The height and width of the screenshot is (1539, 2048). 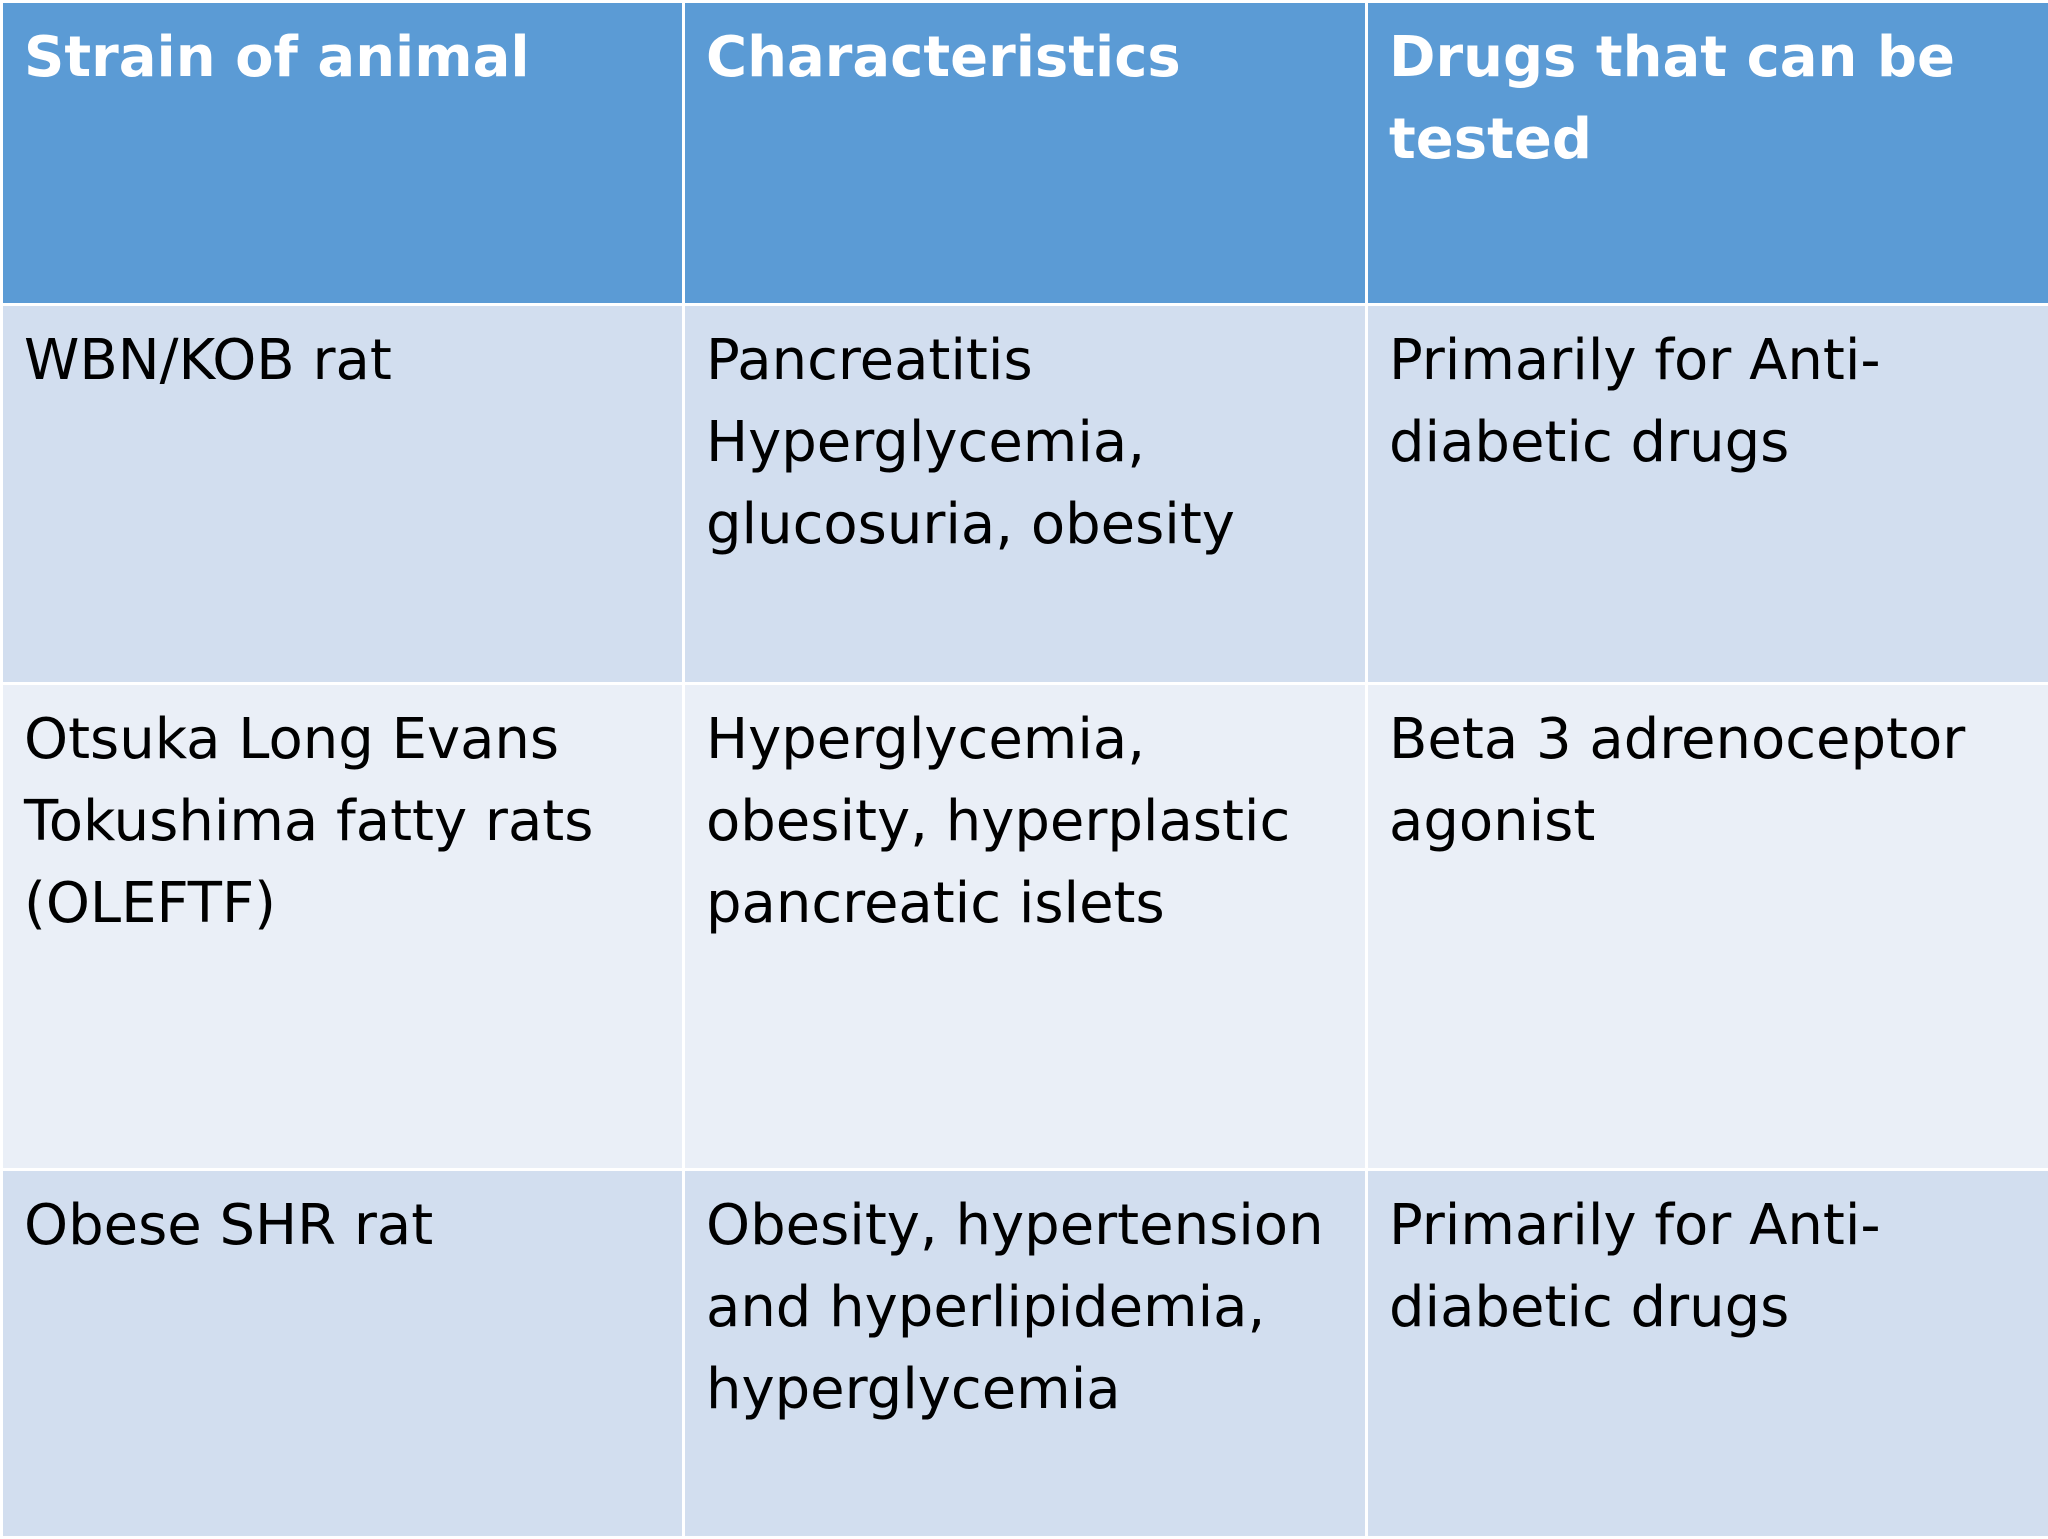 What do you see at coordinates (1708, 740) in the screenshot?
I see `cell-line: Beta 3 adrenoceptor` at bounding box center [1708, 740].